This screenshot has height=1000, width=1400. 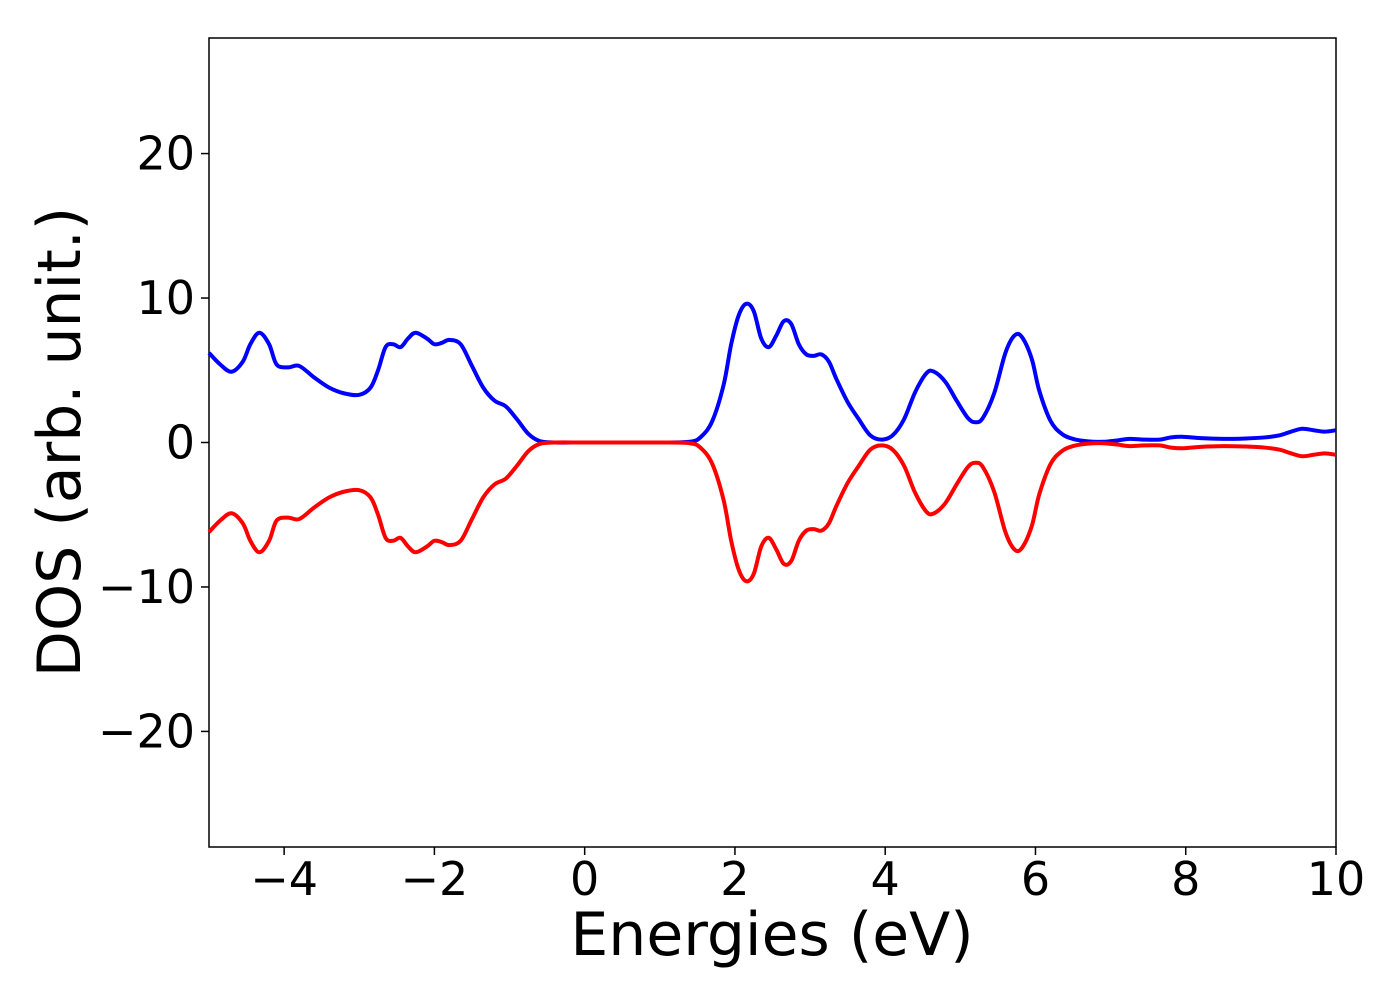 I want to click on x-tick-label: 8, so click(x=1185, y=879).